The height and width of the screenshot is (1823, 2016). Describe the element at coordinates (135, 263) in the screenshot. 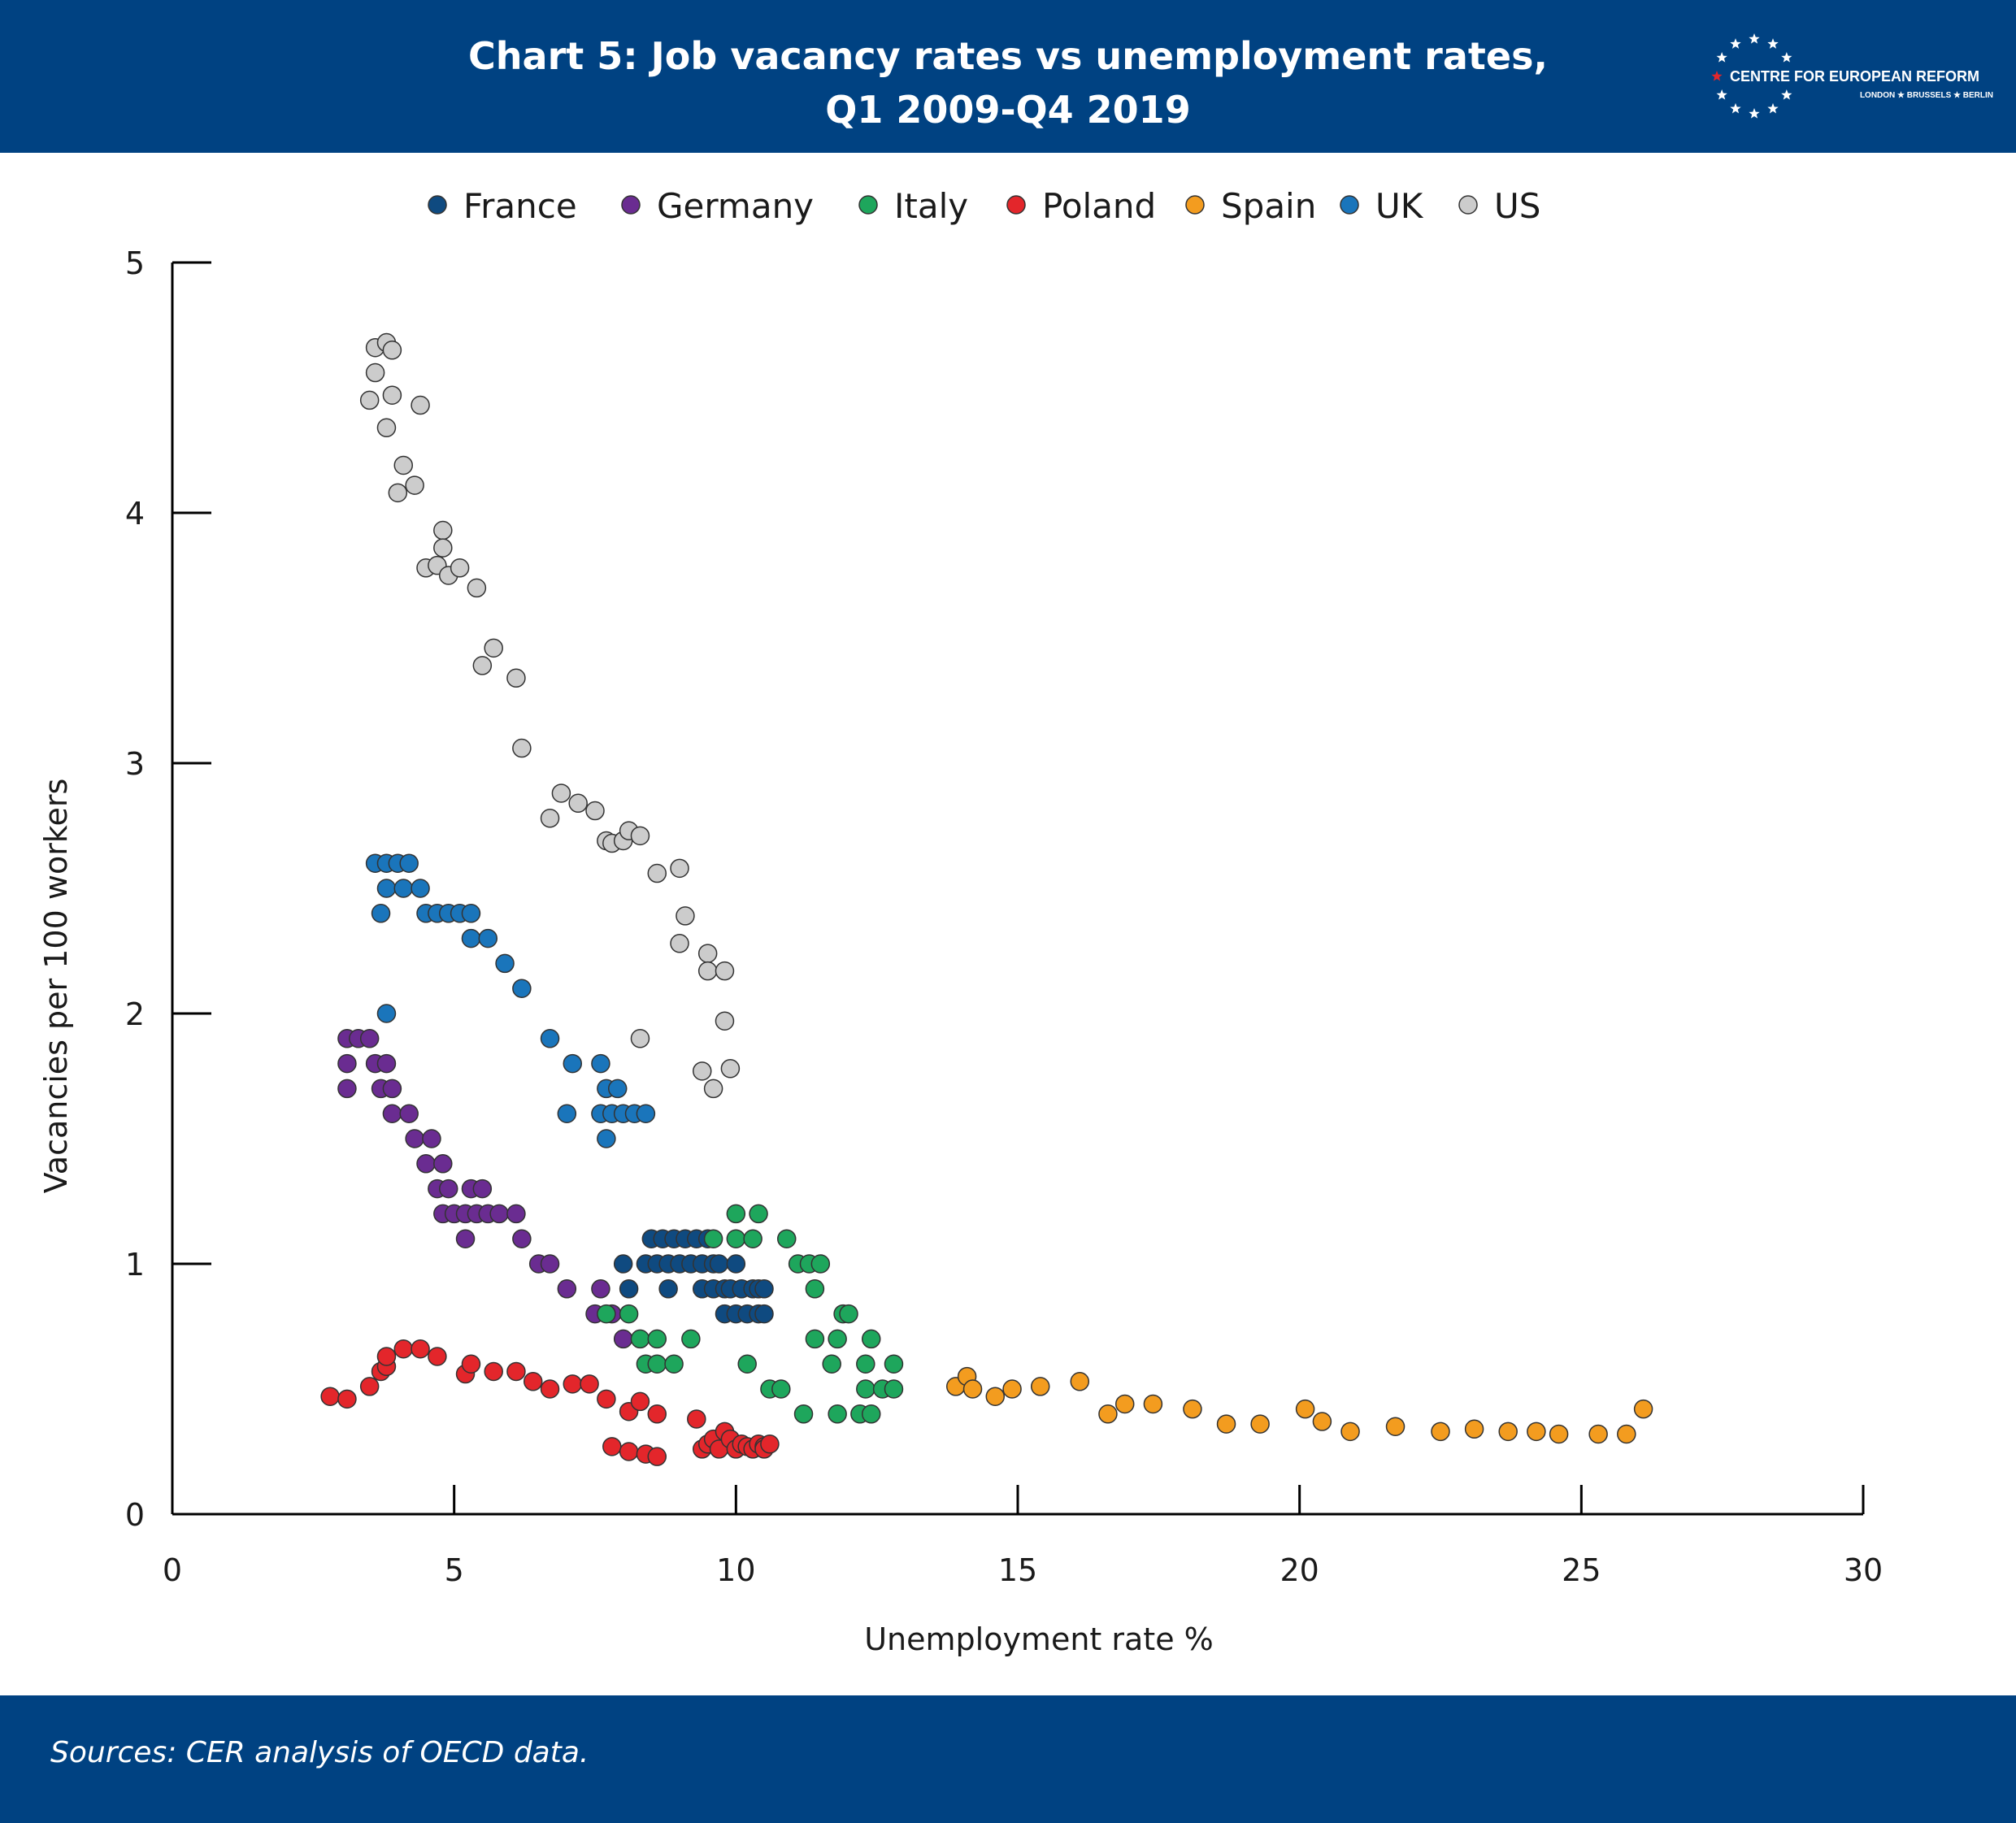

I see `y-tick-label: 5` at that location.